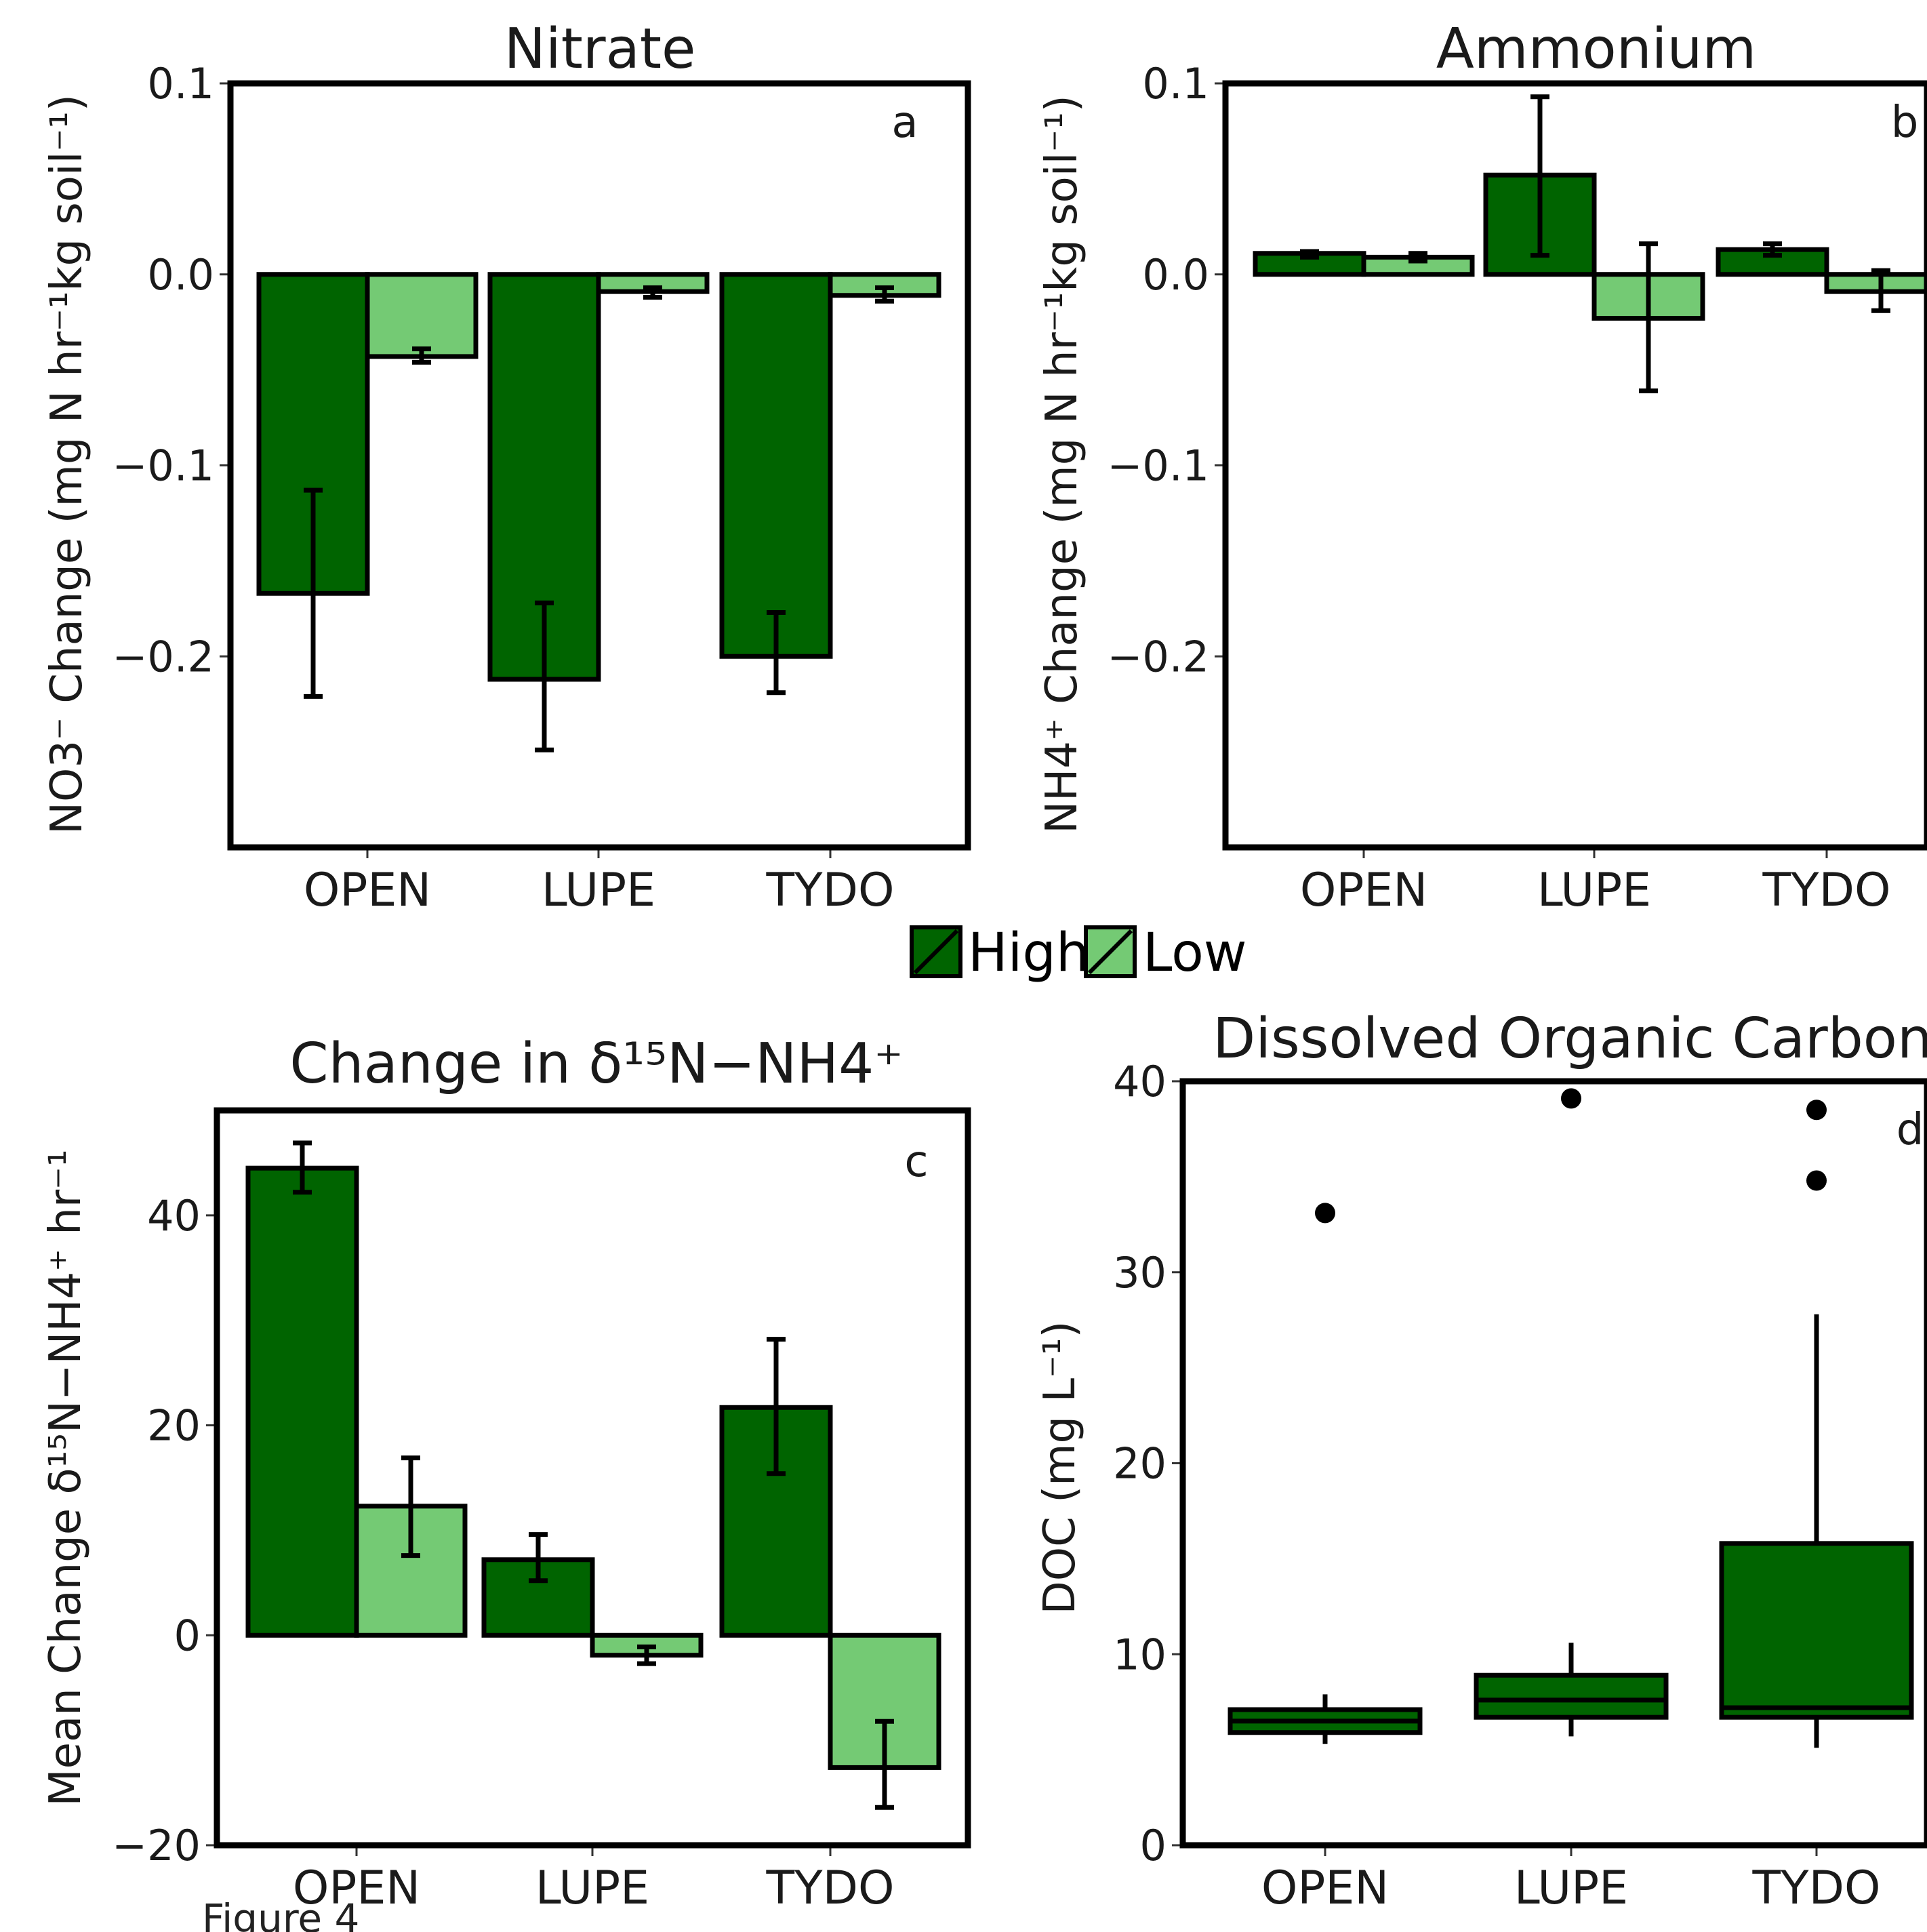 This screenshot has width=1927, height=1932. I want to click on y-tick-label: −20, so click(156, 1845).